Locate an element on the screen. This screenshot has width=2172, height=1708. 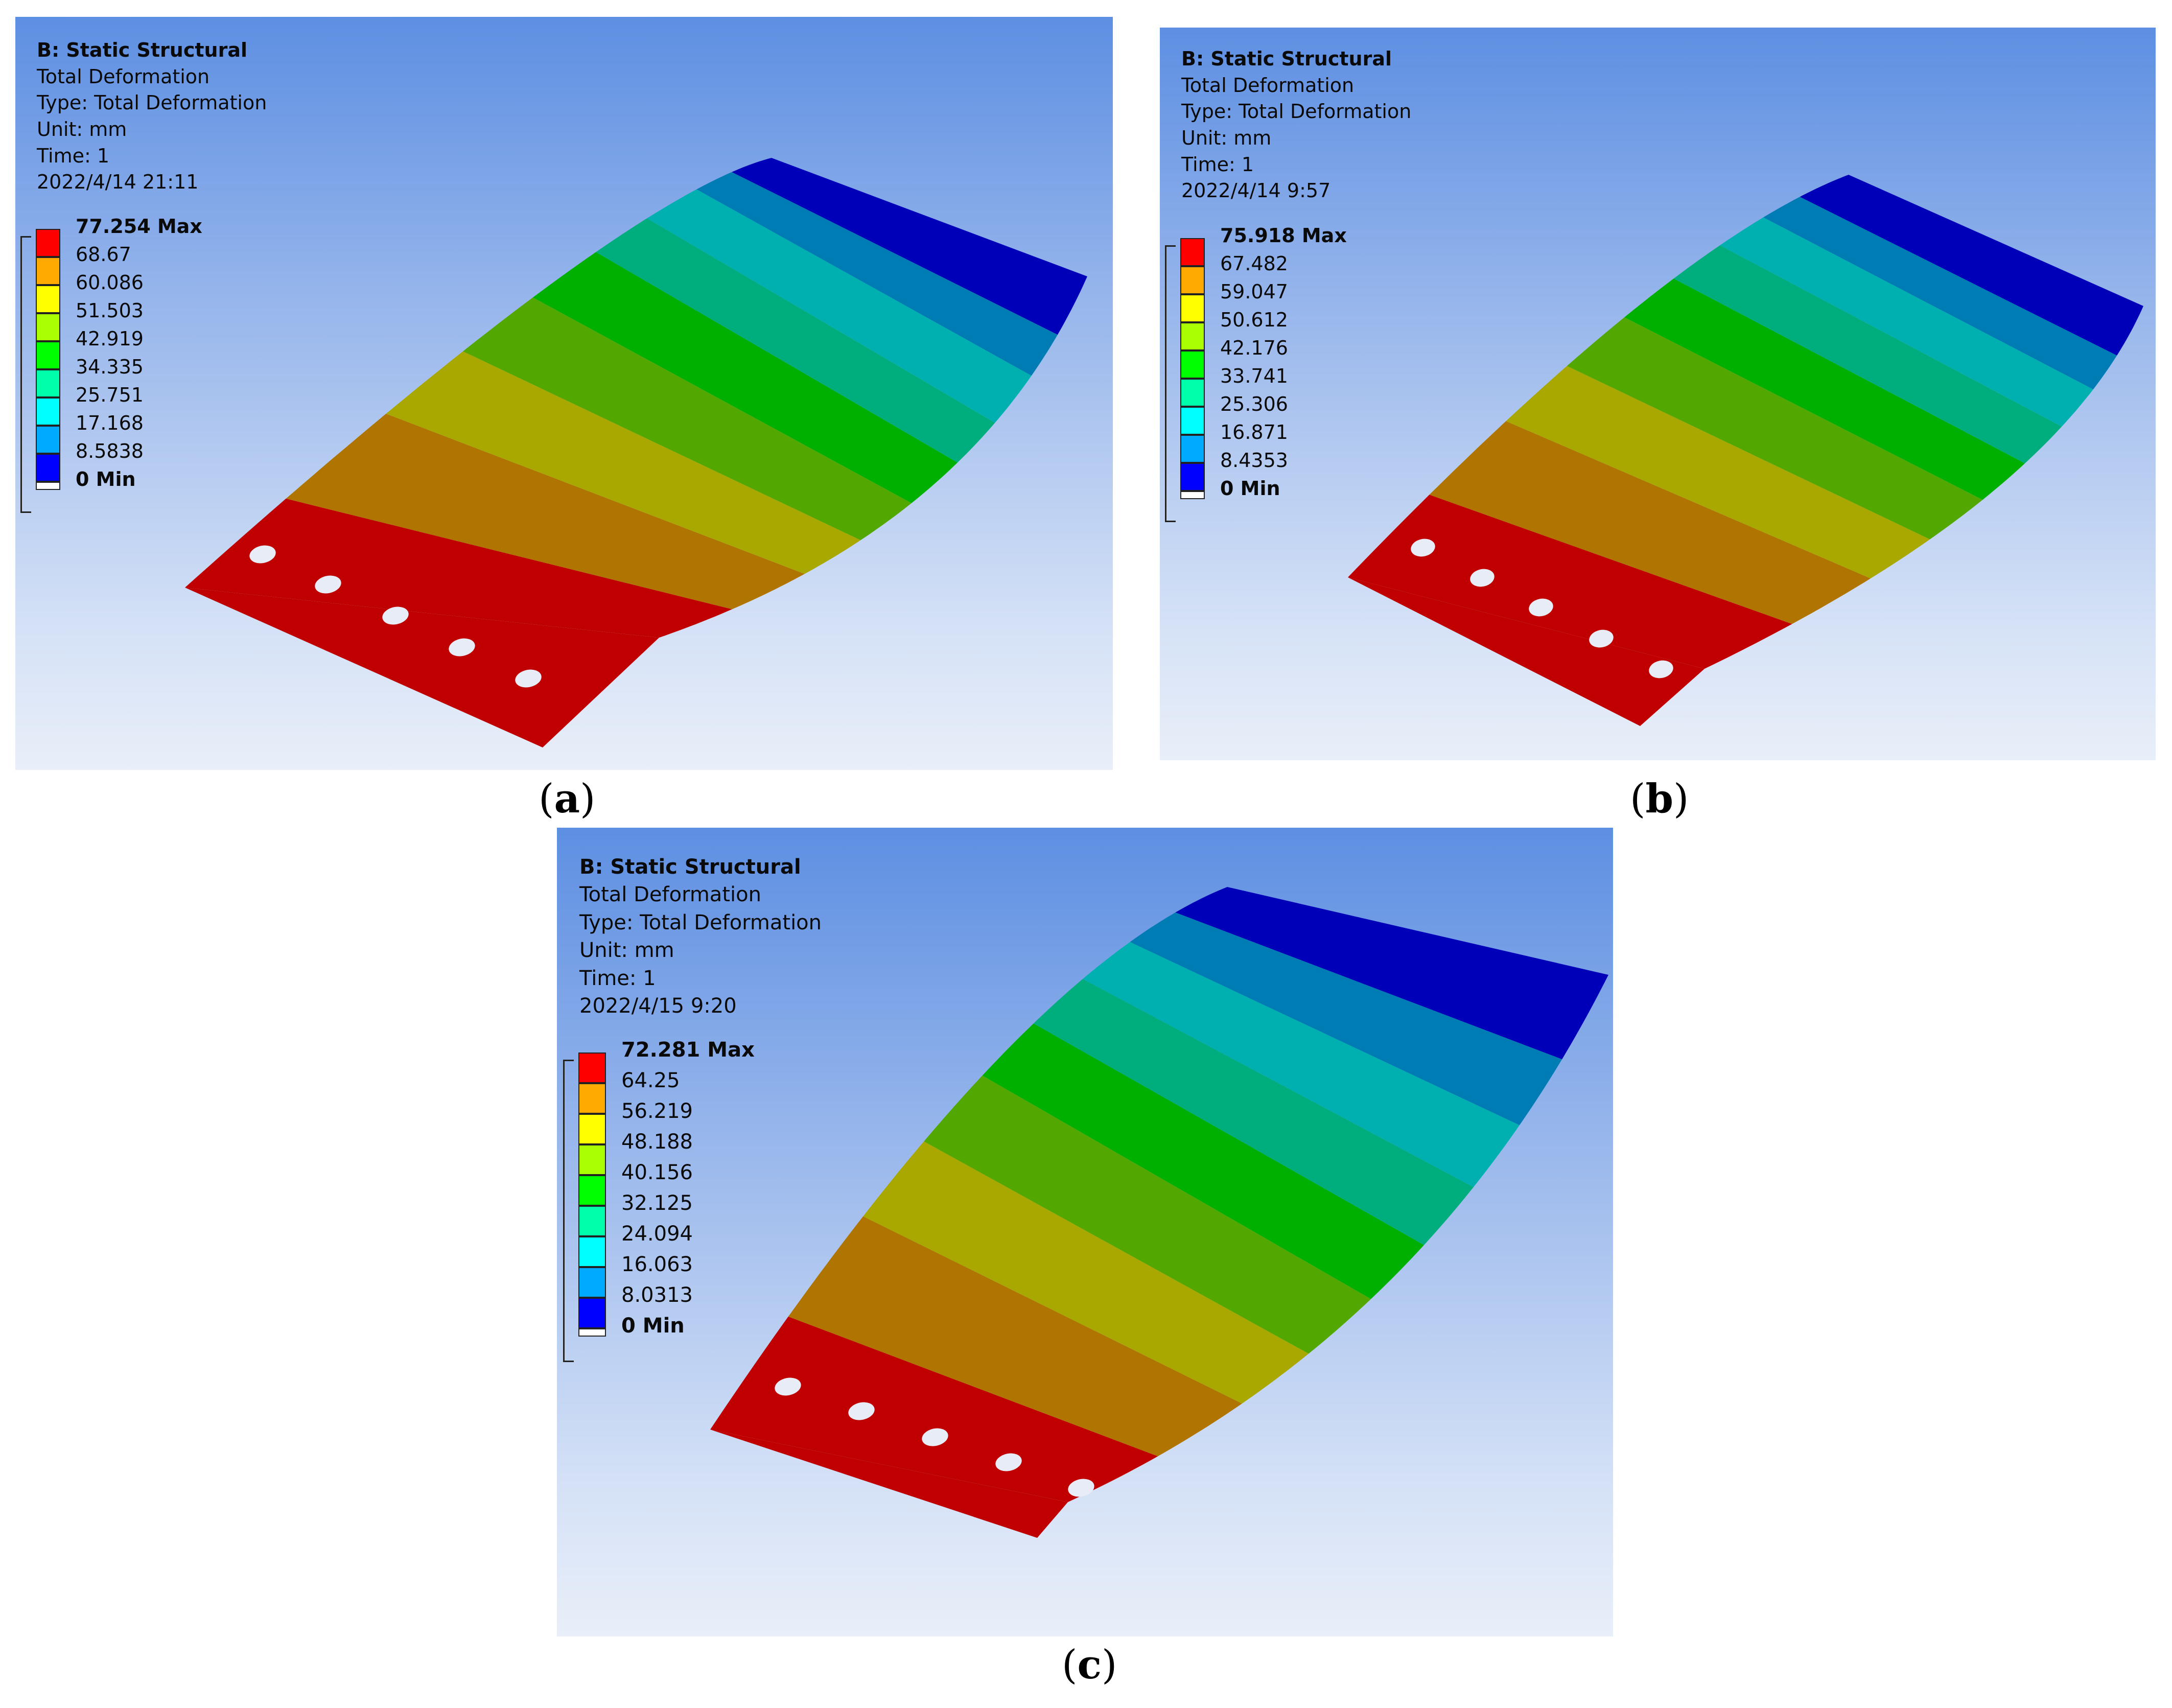
legend-value: 51.503 is located at coordinates (110, 310).